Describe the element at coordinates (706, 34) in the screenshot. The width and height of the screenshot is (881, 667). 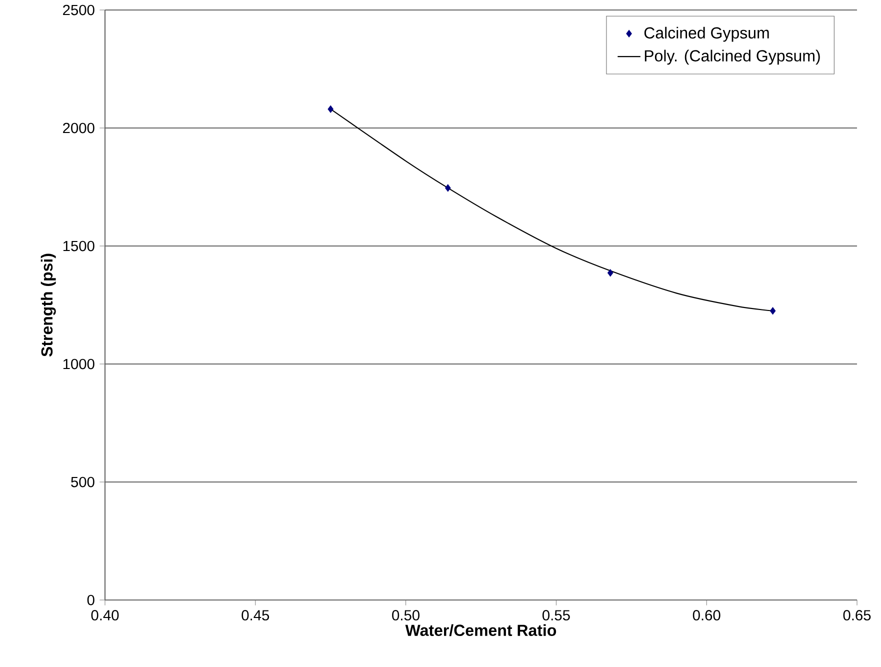
I see `legend-label: Calcined Gypsum` at that location.